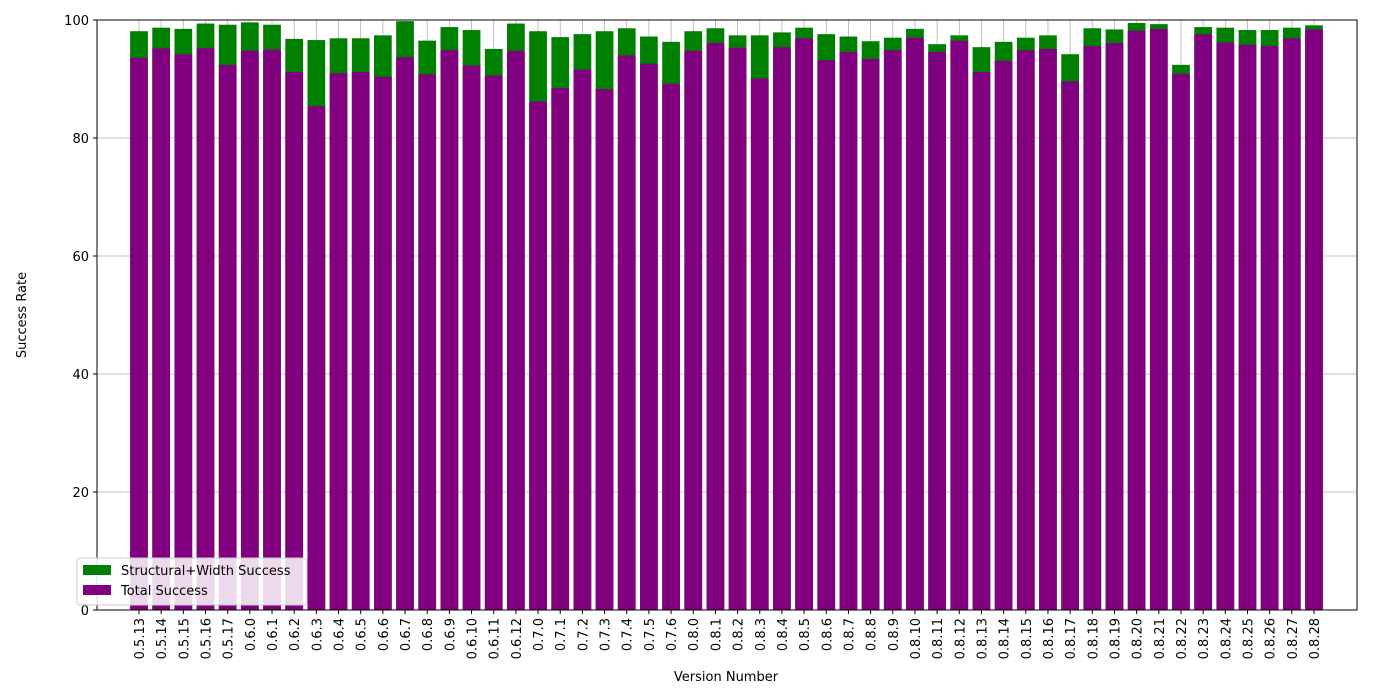 This screenshot has height=699, width=1398. What do you see at coordinates (1027, 638) in the screenshot?
I see `x-tick-label: 0.8.15` at bounding box center [1027, 638].